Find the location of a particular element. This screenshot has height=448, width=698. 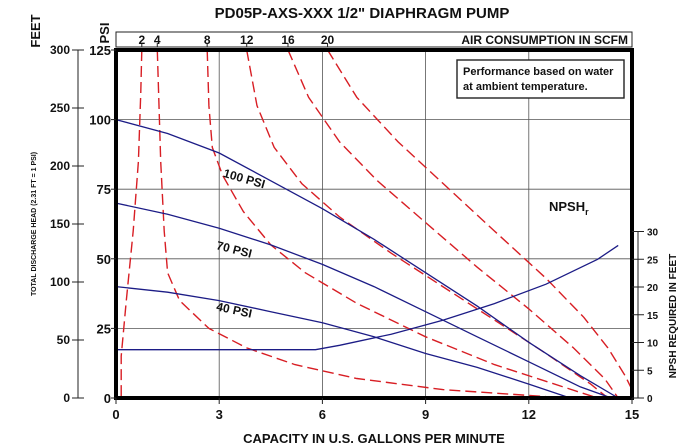

air-tick-label: 4 is located at coordinates (157, 40).